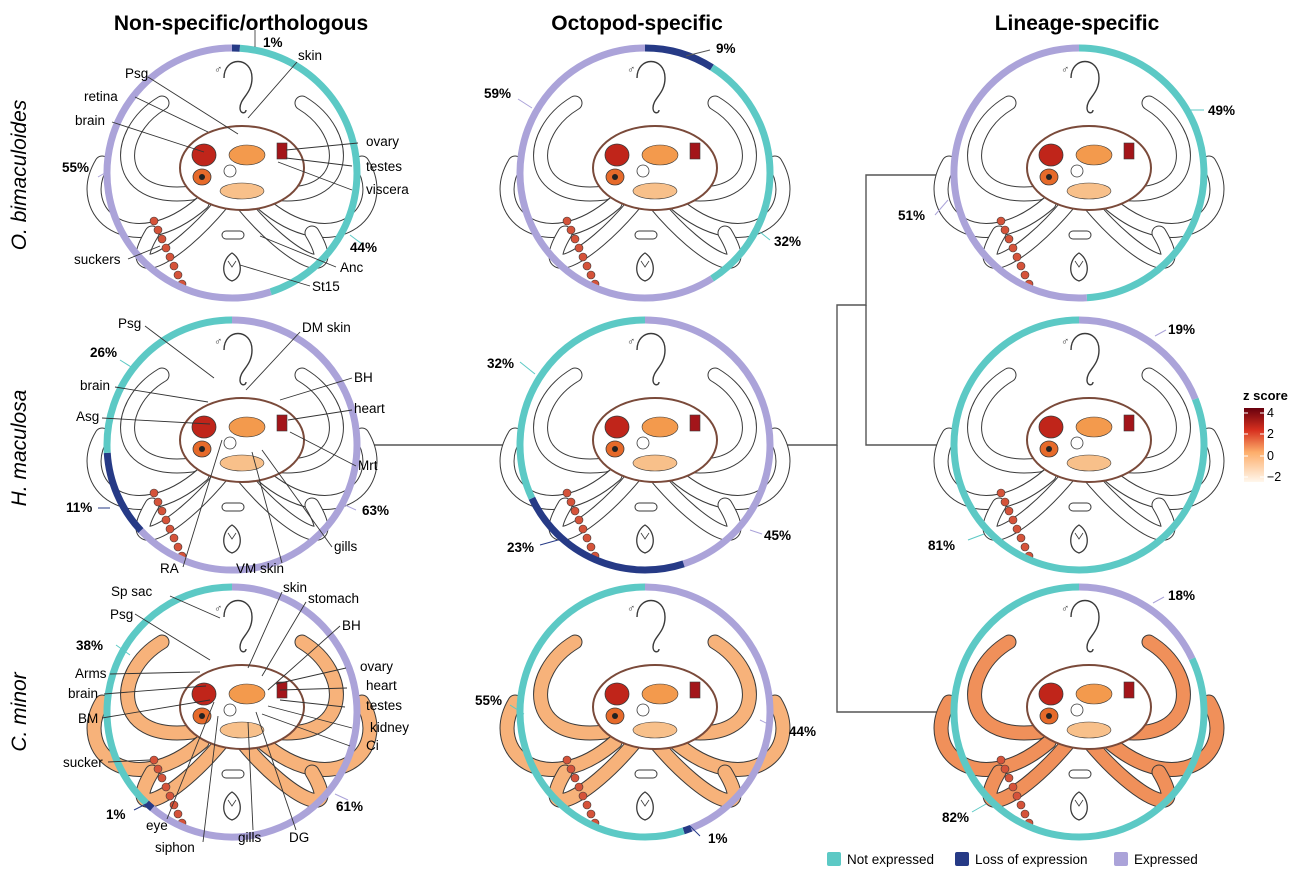 The image size is (1299, 869). Describe the element at coordinates (363, 377) in the screenshot. I see `tissue-label: BH` at that location.